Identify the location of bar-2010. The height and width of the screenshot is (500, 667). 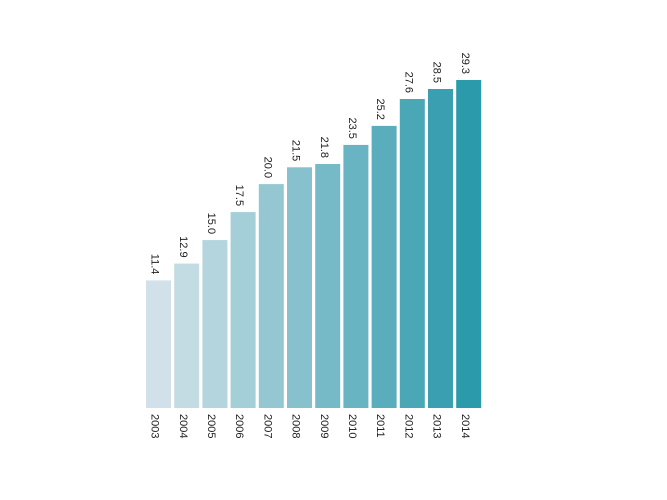
(356, 276).